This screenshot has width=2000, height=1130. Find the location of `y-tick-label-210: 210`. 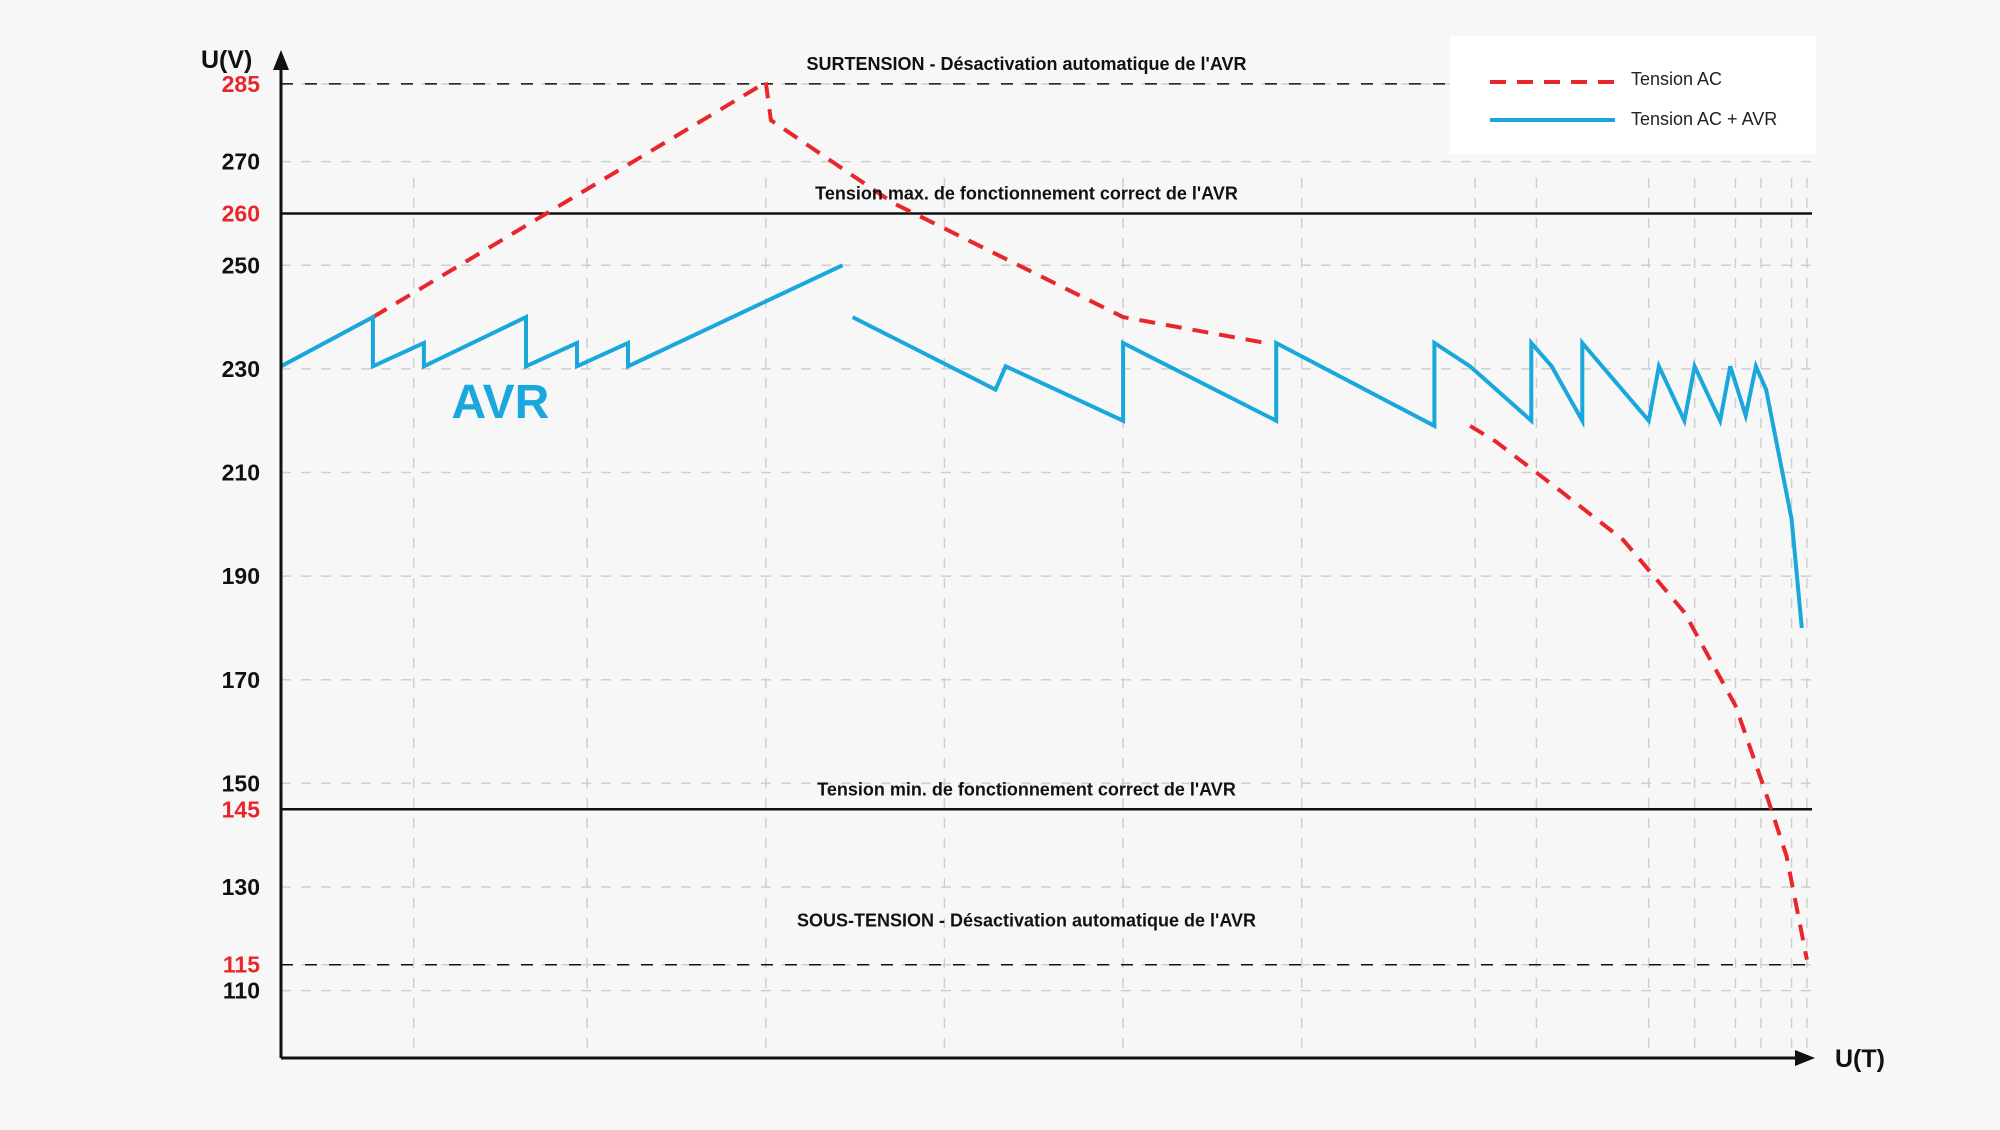

y-tick-label-210: 210 is located at coordinates (241, 473).